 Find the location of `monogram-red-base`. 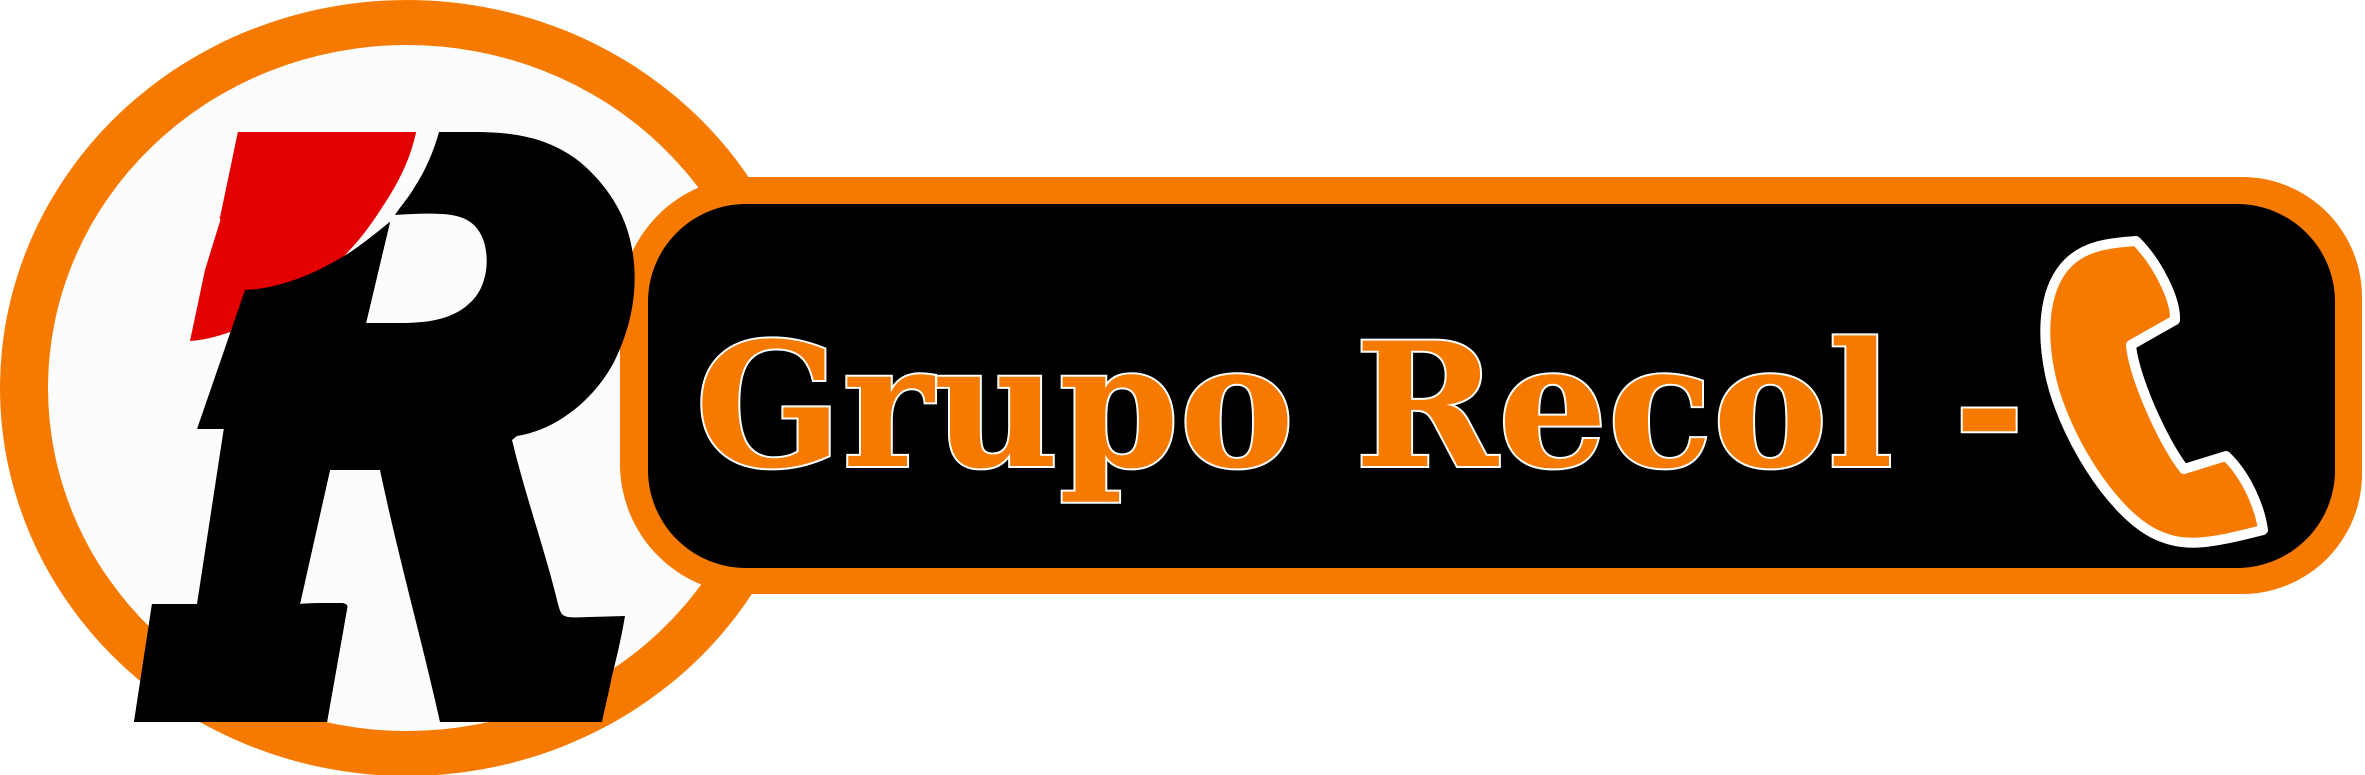

monogram-red-base is located at coordinates (317, 229).